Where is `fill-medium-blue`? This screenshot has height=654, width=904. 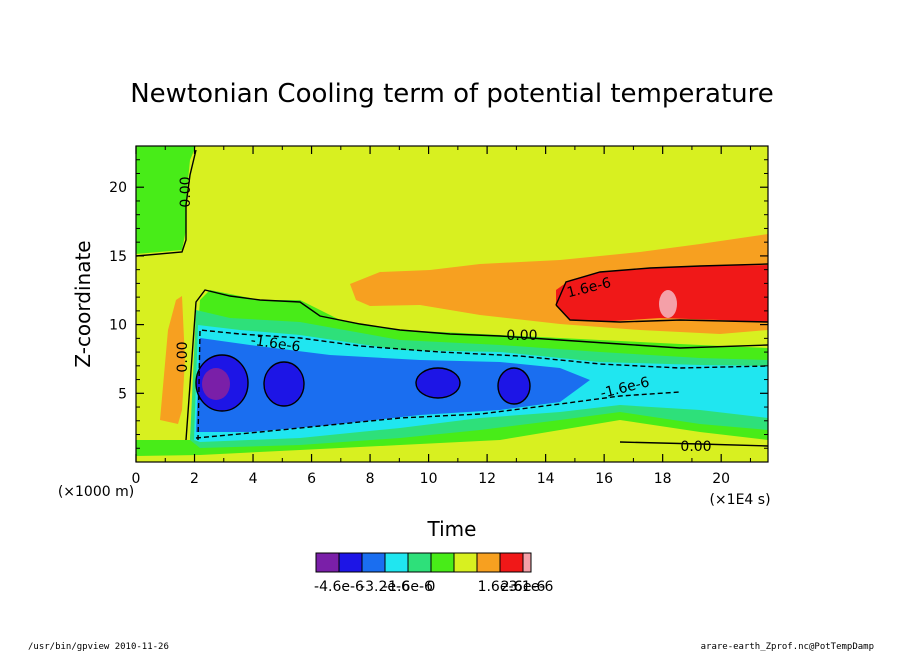
fill-medium-blue is located at coordinates (393, 385).